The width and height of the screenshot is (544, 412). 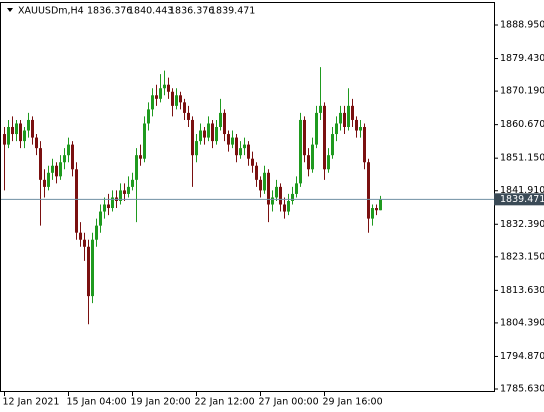 What do you see at coordinates (522, 58) in the screenshot?
I see `y-tick-label: 1879.430` at bounding box center [522, 58].